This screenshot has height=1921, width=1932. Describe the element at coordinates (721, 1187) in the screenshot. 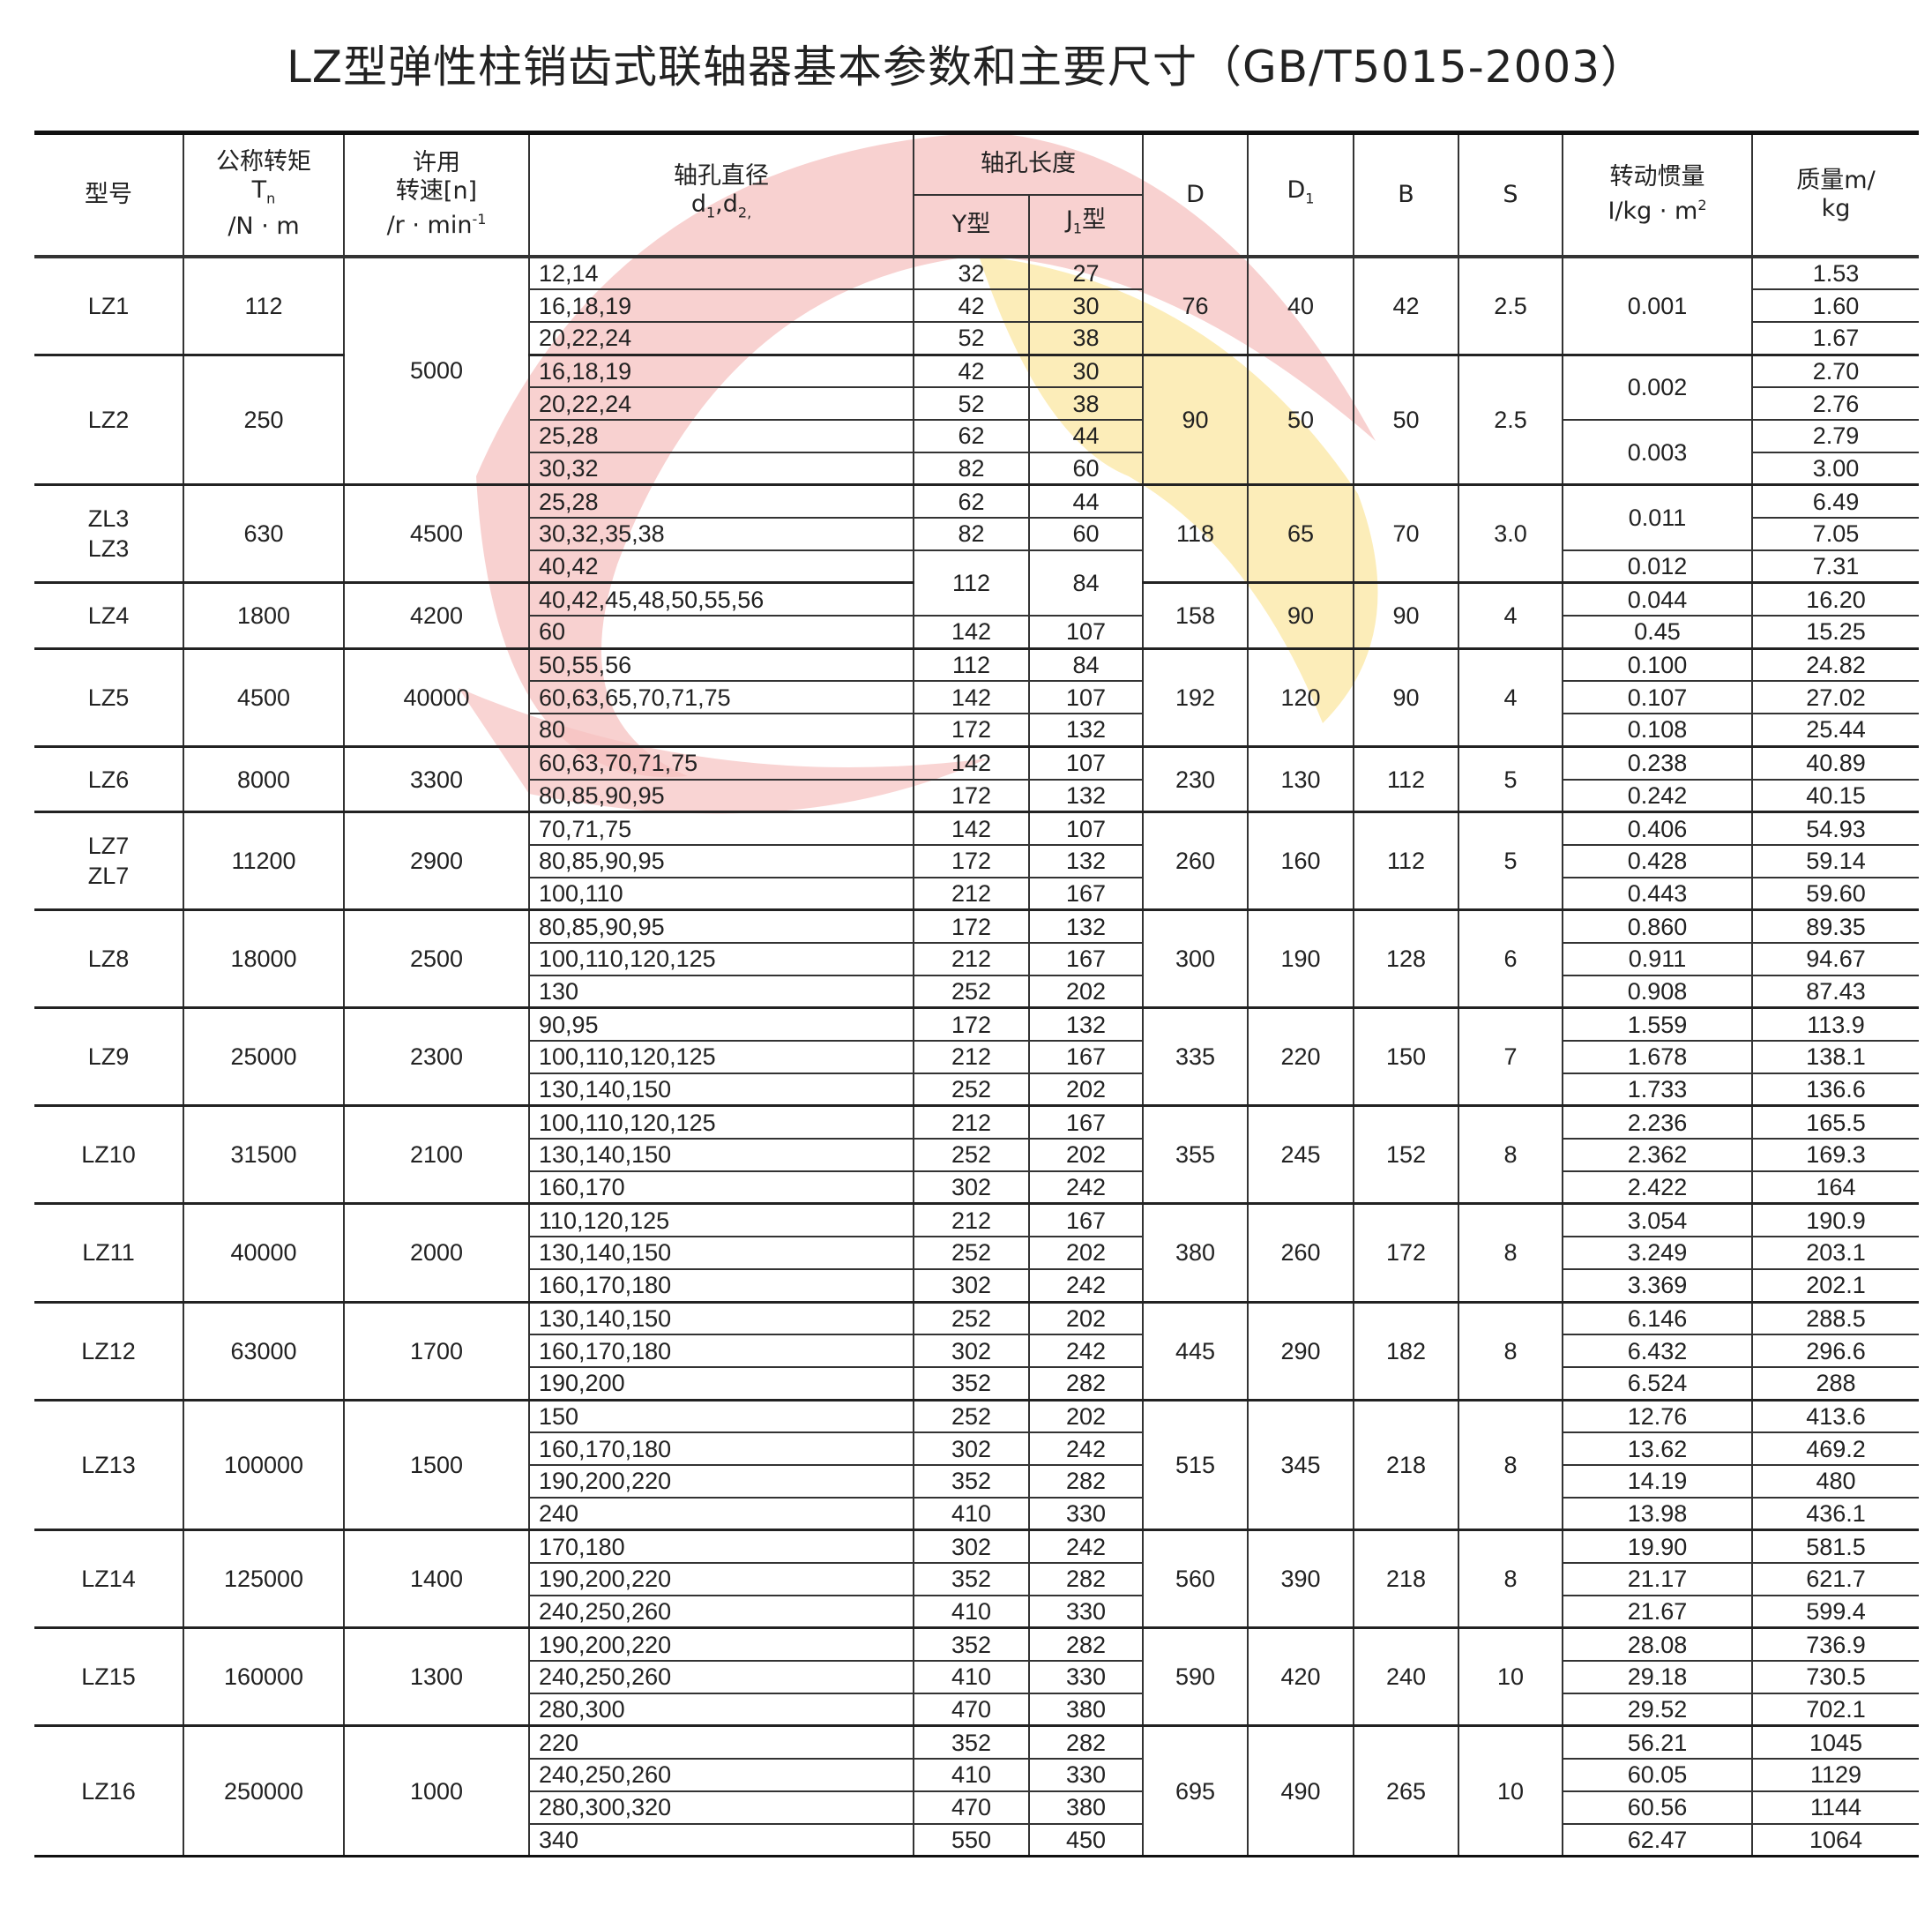

I see `cell-bore: 160,170` at that location.